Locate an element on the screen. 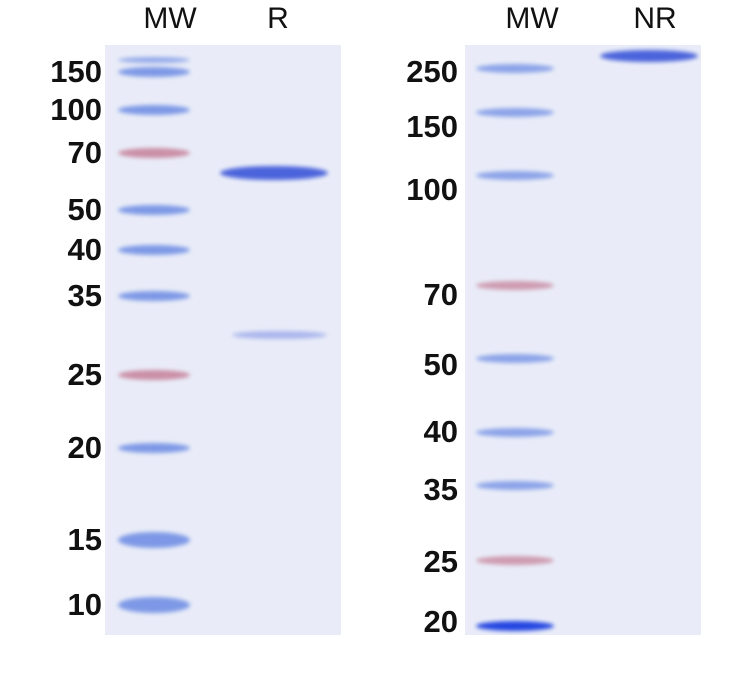 This screenshot has width=751, height=678. r-lane-band-main is located at coordinates (274, 173).